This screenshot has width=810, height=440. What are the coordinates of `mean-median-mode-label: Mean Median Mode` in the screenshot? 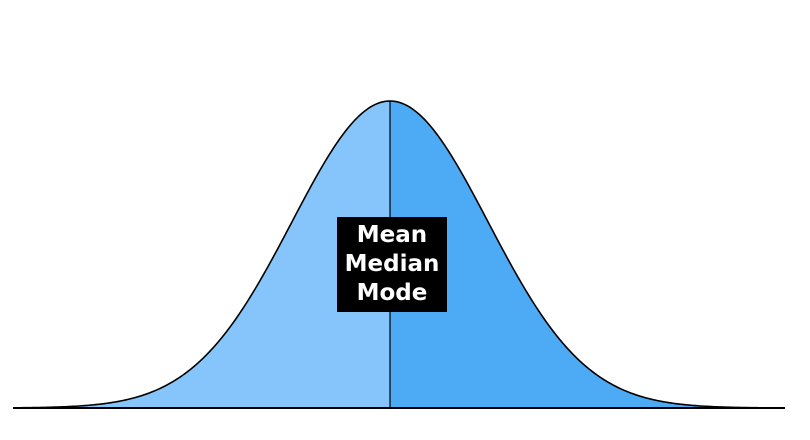 It's located at (392, 264).